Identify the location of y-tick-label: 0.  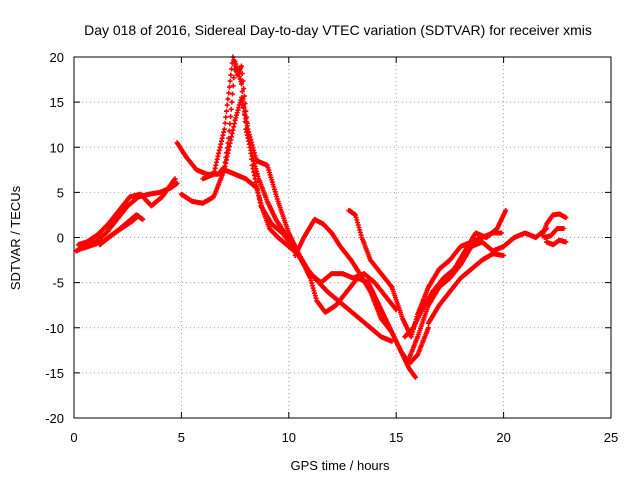
(60, 238).